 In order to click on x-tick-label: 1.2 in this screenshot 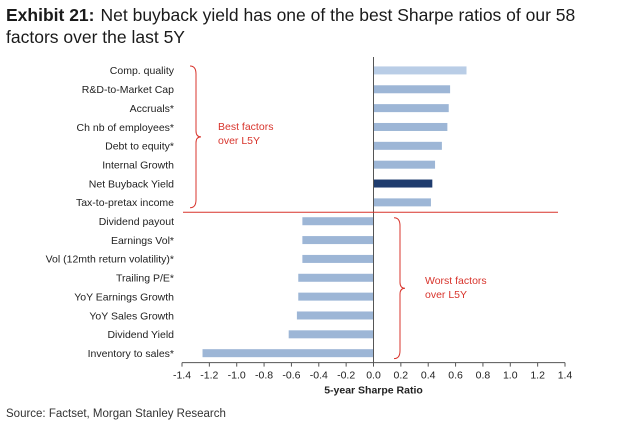, I will do `click(537, 376)`.